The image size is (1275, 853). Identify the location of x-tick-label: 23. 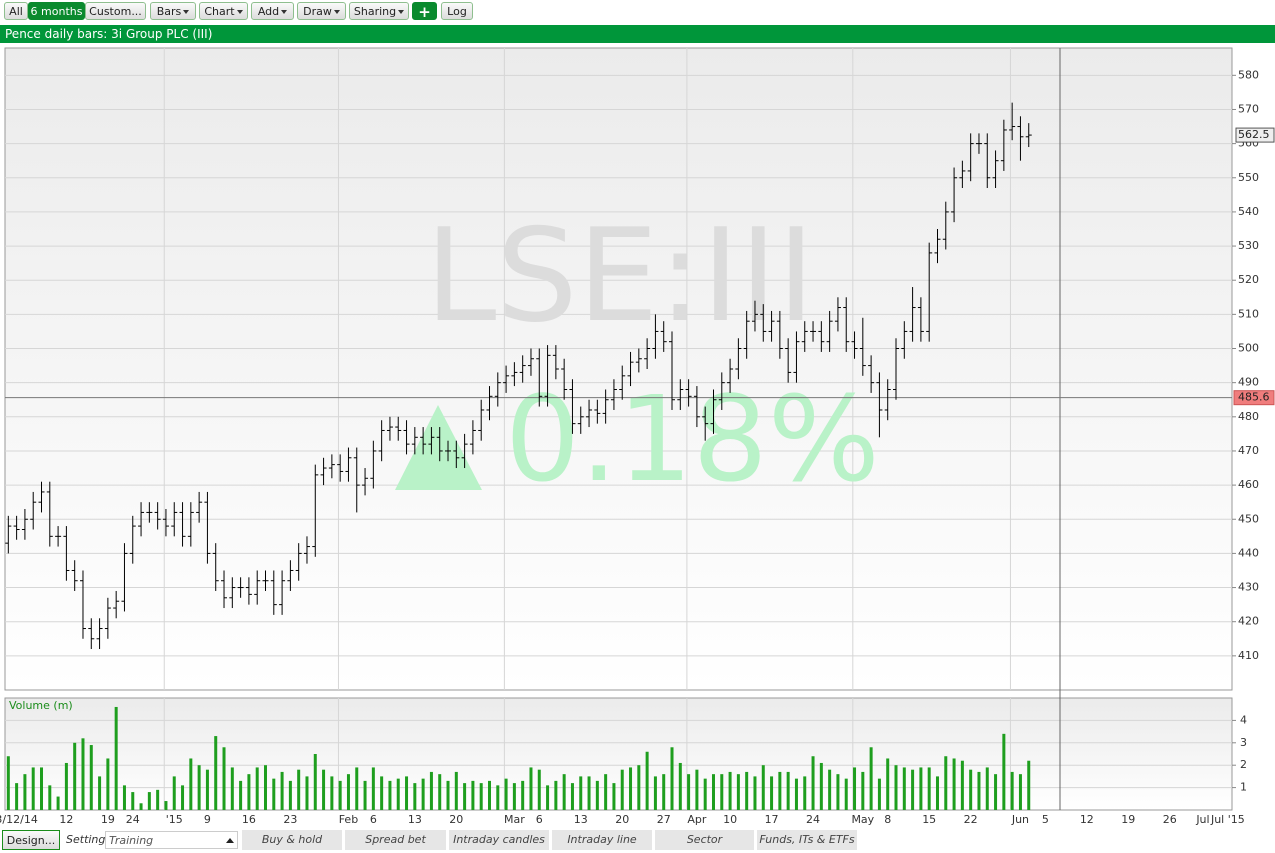
(290, 819).